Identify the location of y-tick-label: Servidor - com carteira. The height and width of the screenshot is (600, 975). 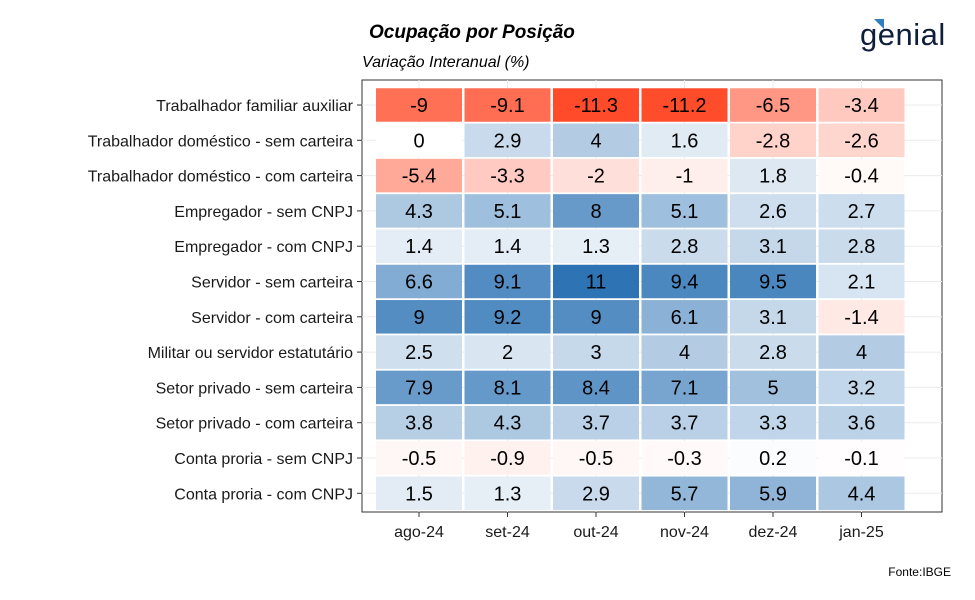
(272, 318).